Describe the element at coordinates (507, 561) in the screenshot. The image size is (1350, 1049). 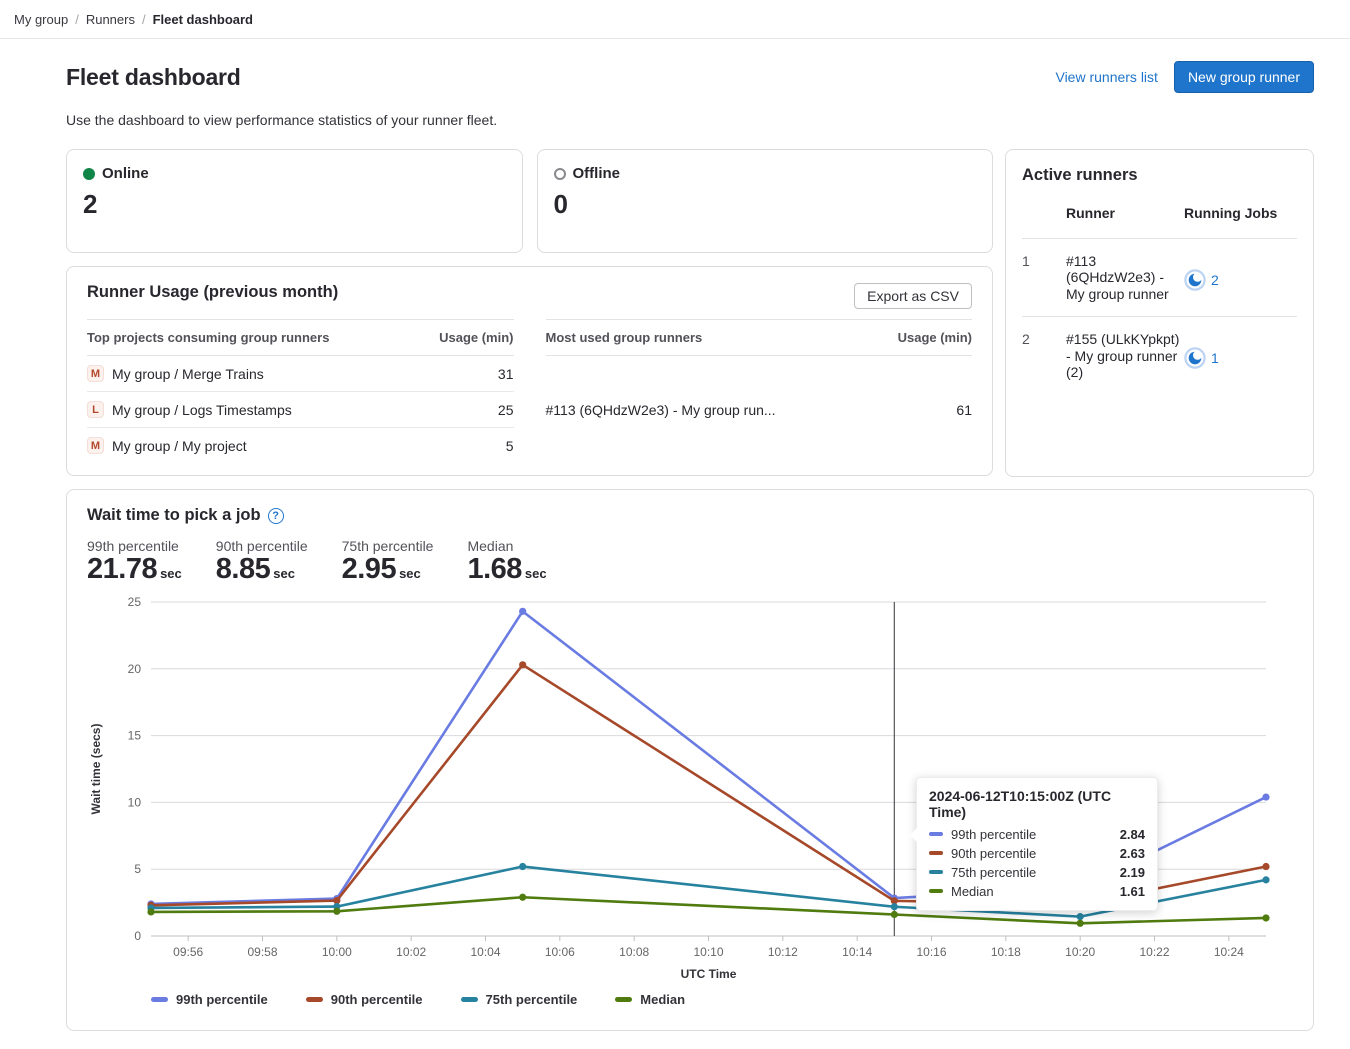
I see `stat-median: Median 1.68 sec` at that location.